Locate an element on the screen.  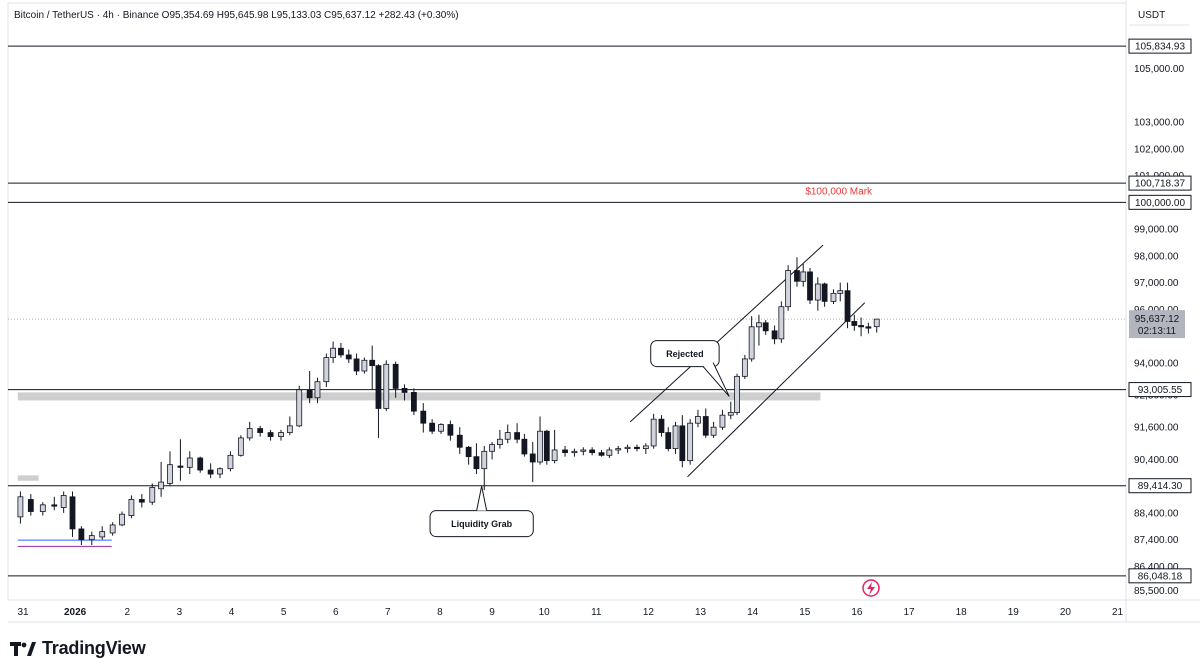
callout-box is located at coordinates (685, 354).